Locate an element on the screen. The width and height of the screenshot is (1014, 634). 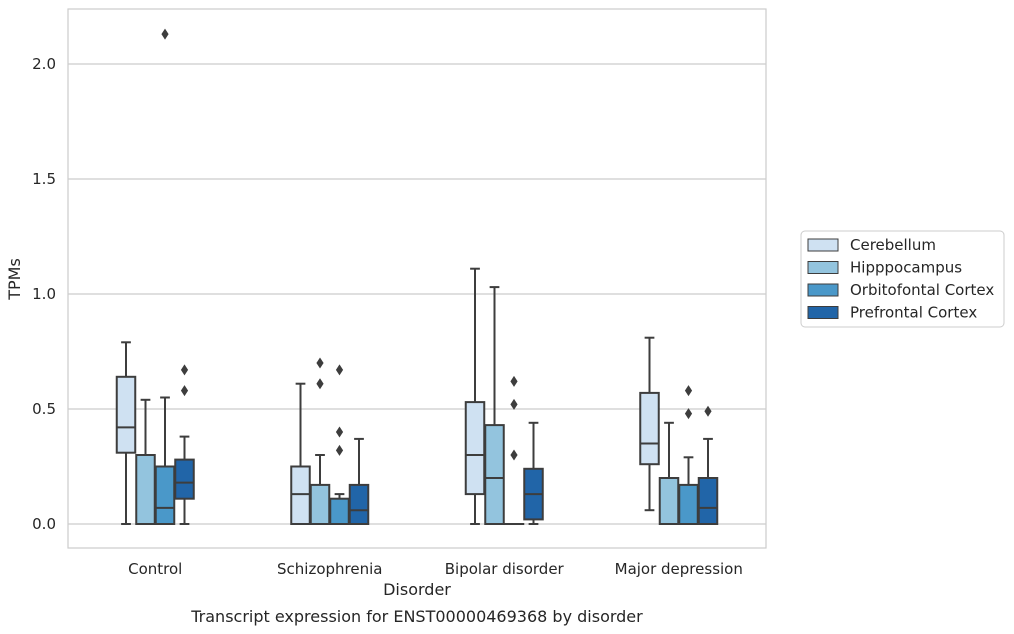
x-axis-label: Disorder is located at coordinates (417, 589).